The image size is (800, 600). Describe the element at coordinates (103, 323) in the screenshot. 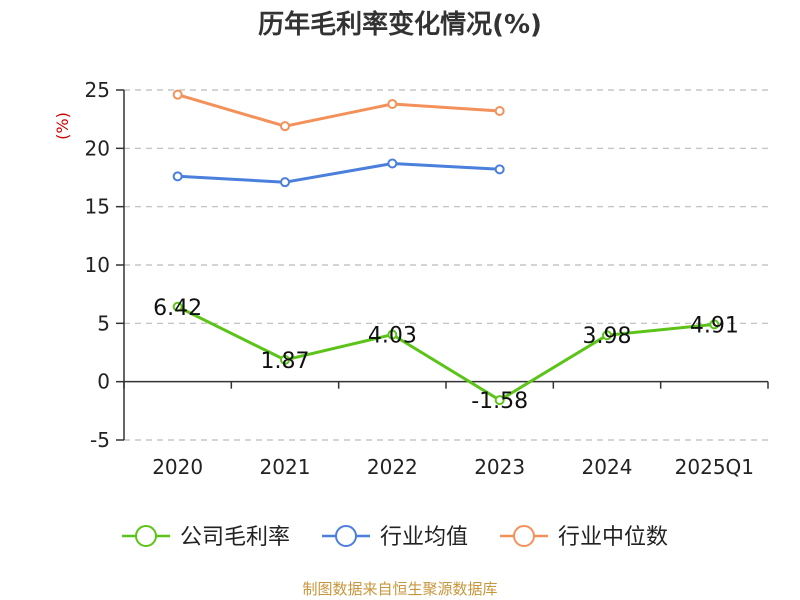

I see `y-tick-label: 5` at that location.